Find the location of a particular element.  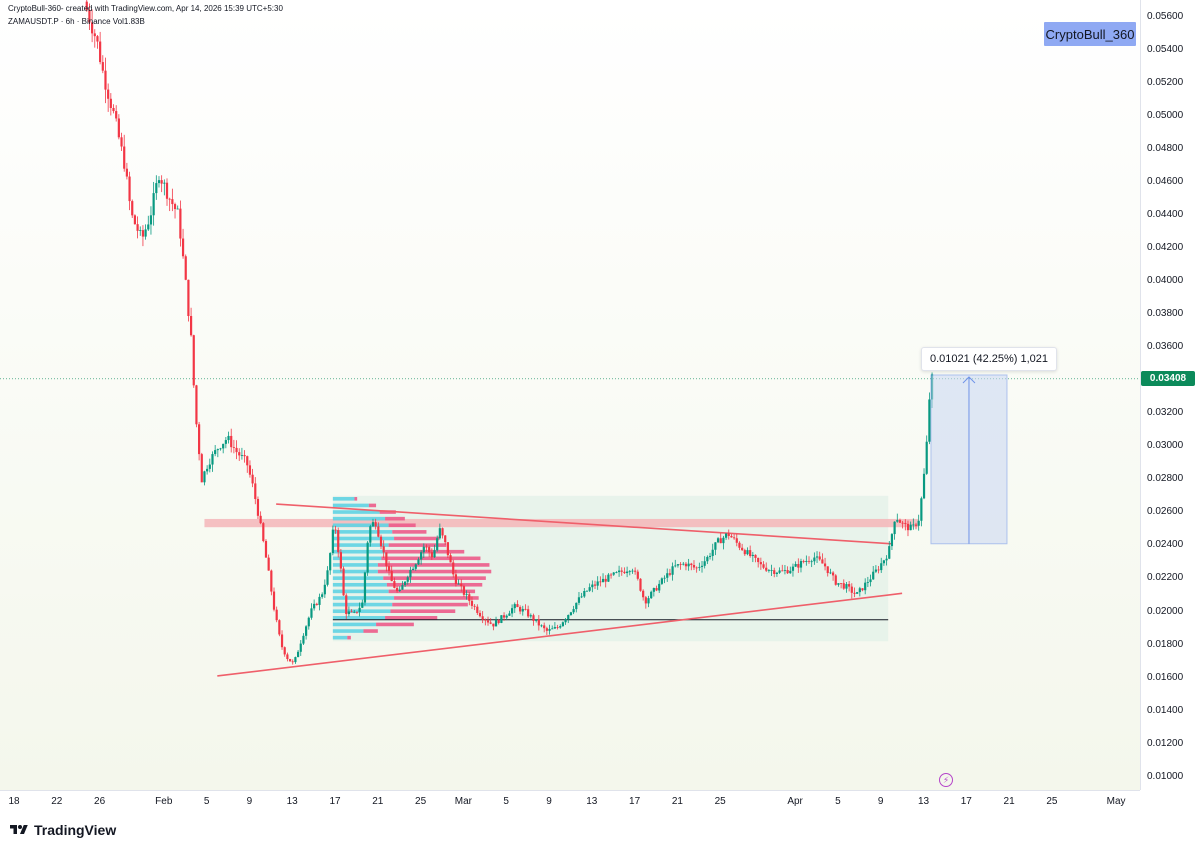

time-tick-label: 25 is located at coordinates (720, 801).